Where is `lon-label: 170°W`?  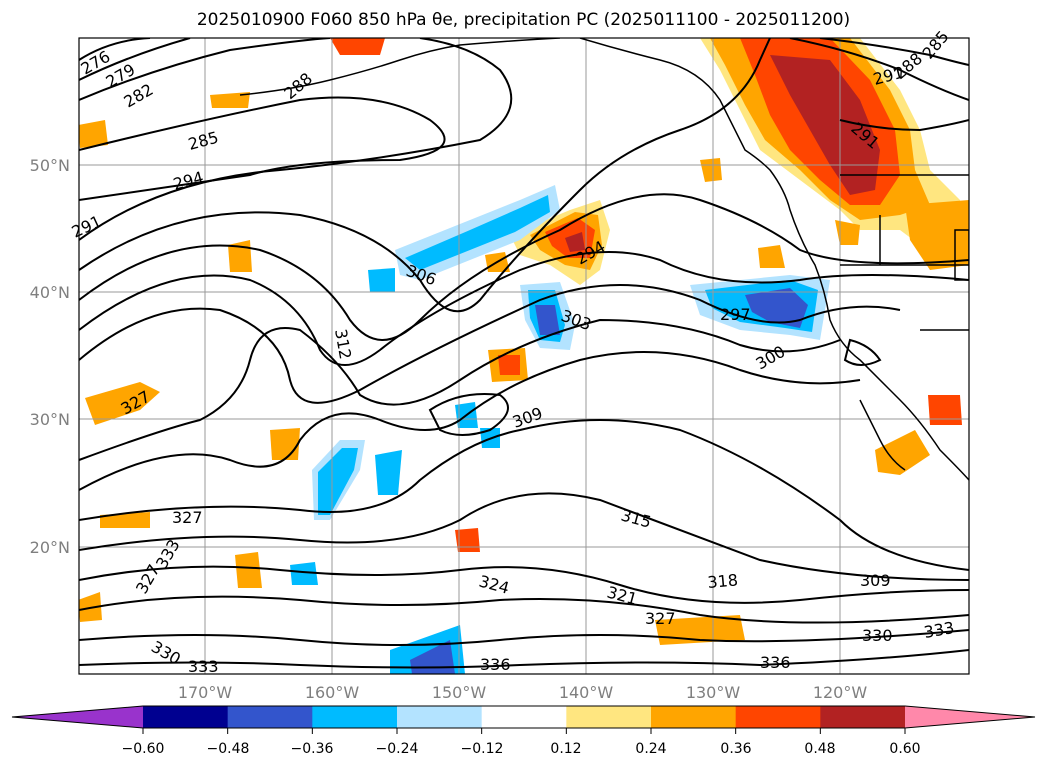 lon-label: 170°W is located at coordinates (205, 692).